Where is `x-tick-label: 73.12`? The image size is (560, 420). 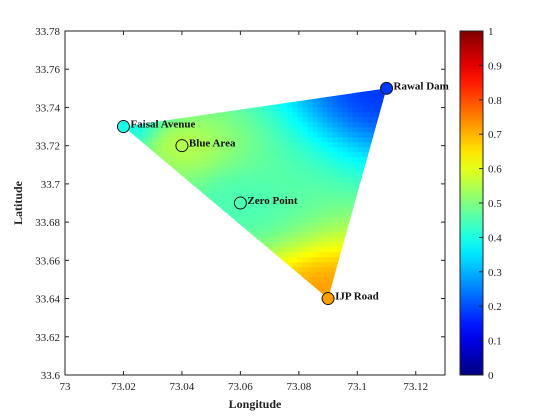 x-tick-label: 73.12 is located at coordinates (415, 387).